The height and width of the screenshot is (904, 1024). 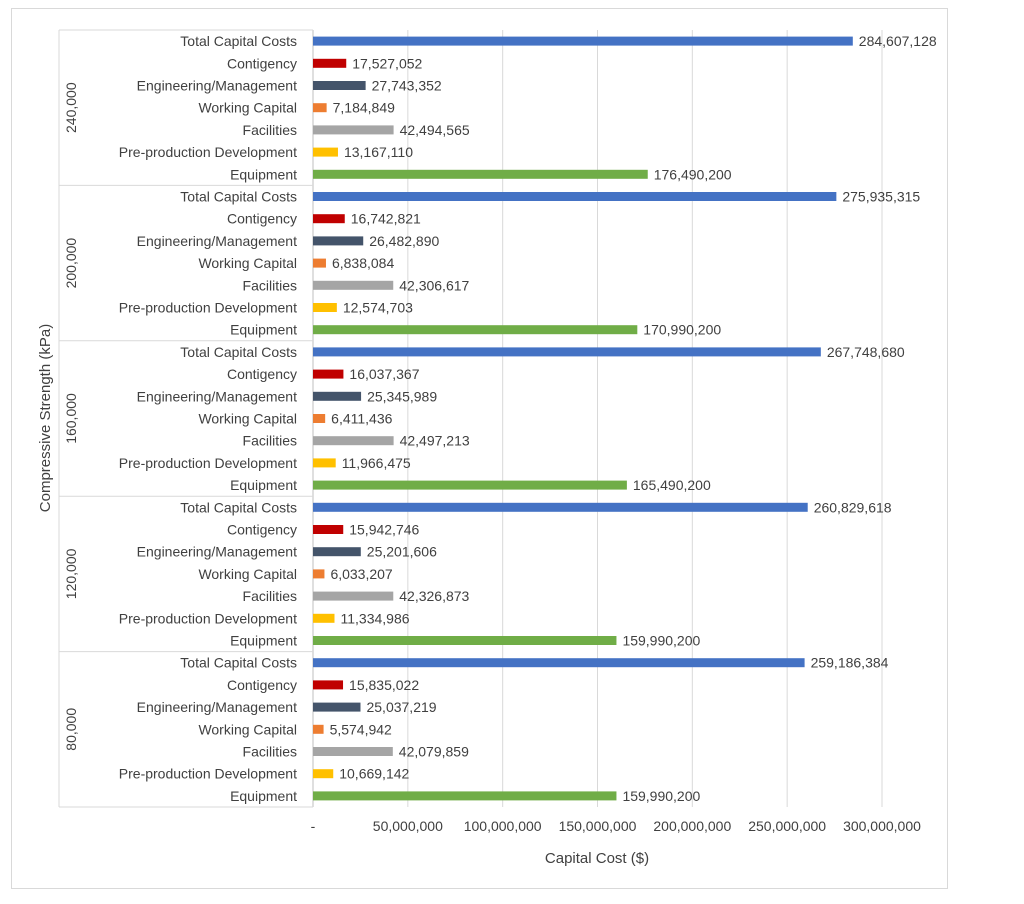 I want to click on x-tick-label: 200,000,000, so click(x=692, y=826).